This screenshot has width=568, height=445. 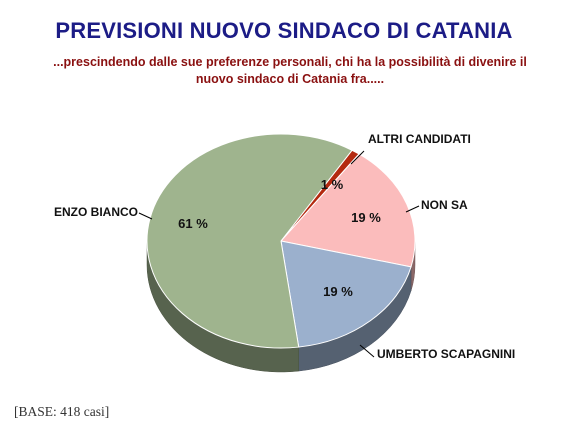 I want to click on slice-non-sa, so click(x=348, y=210).